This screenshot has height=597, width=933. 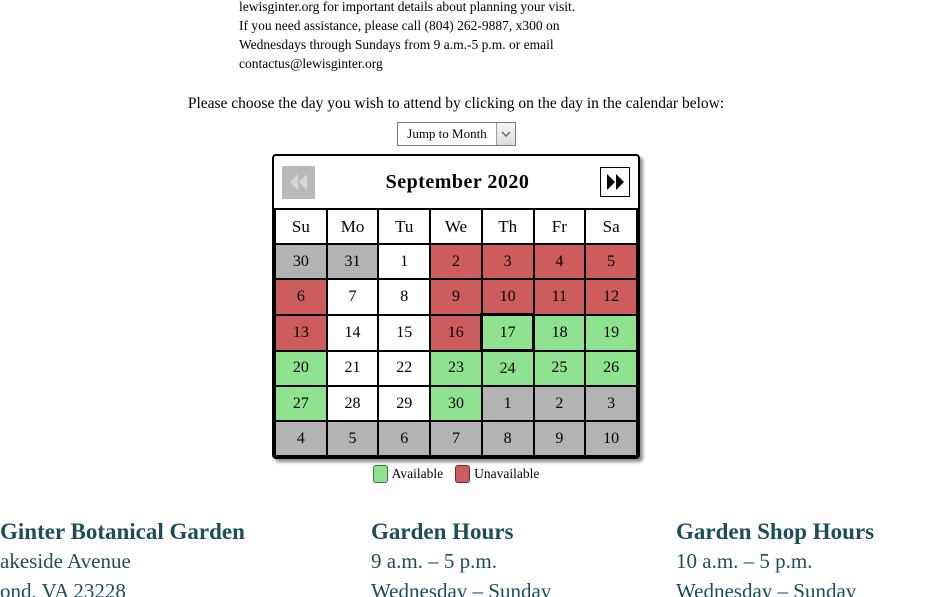 What do you see at coordinates (352, 438) in the screenshot?
I see `day-cell-other: 5` at bounding box center [352, 438].